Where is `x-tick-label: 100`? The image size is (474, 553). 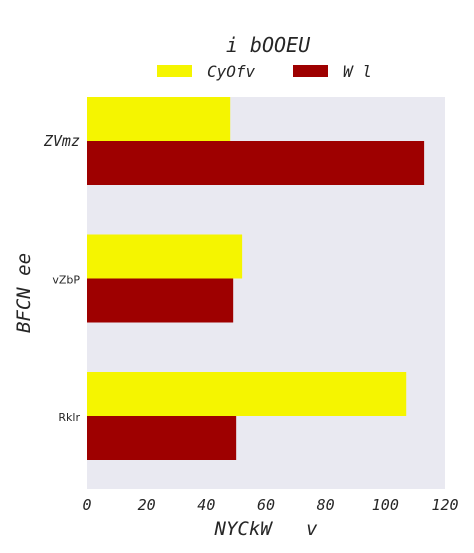 x-tick-label: 100 is located at coordinates (385, 505).